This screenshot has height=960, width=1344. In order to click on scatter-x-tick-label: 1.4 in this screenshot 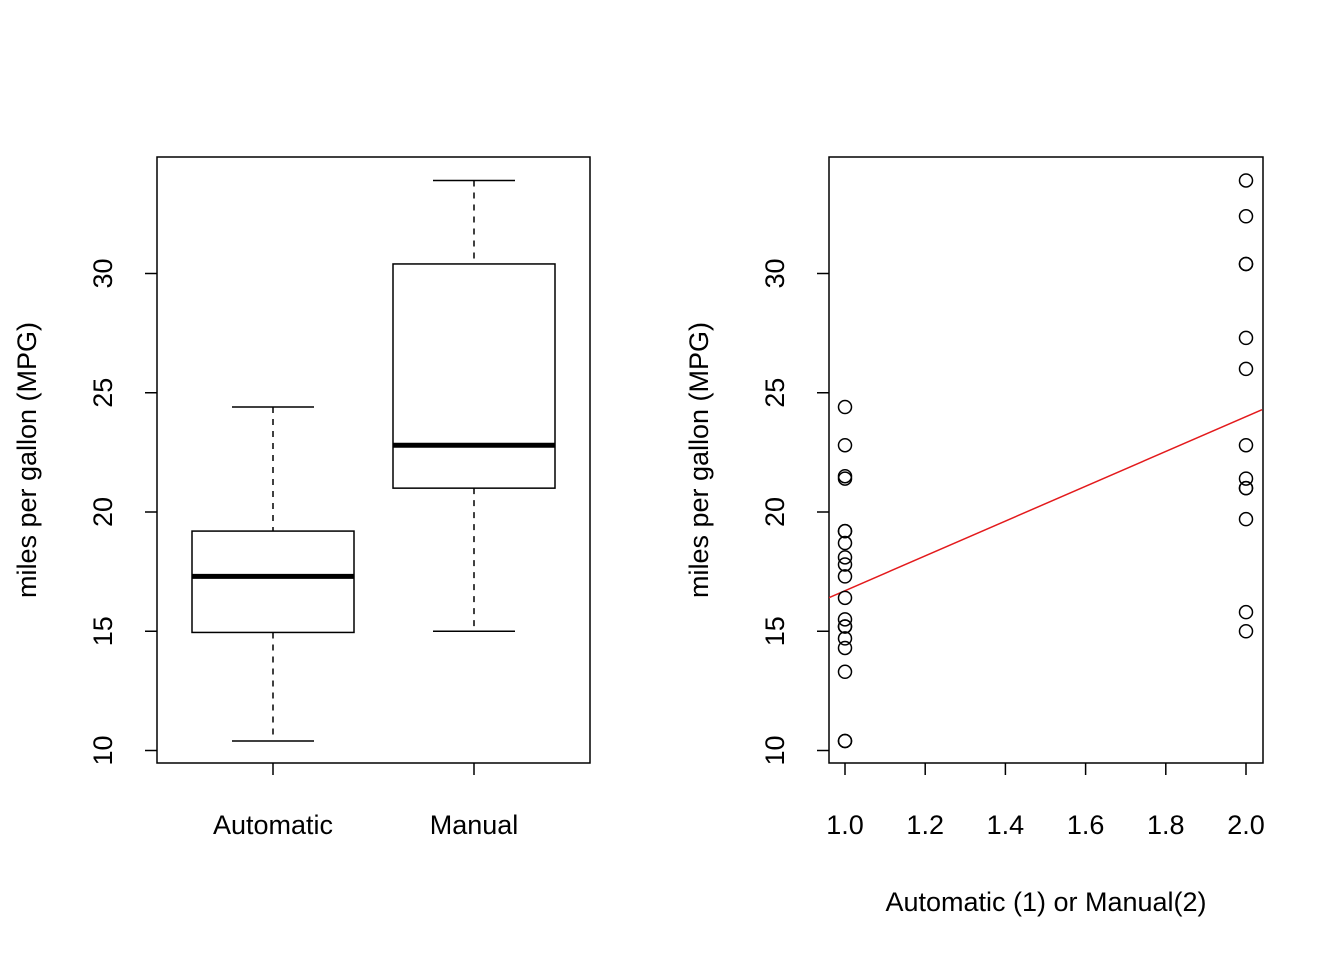, I will do `click(1006, 825)`.